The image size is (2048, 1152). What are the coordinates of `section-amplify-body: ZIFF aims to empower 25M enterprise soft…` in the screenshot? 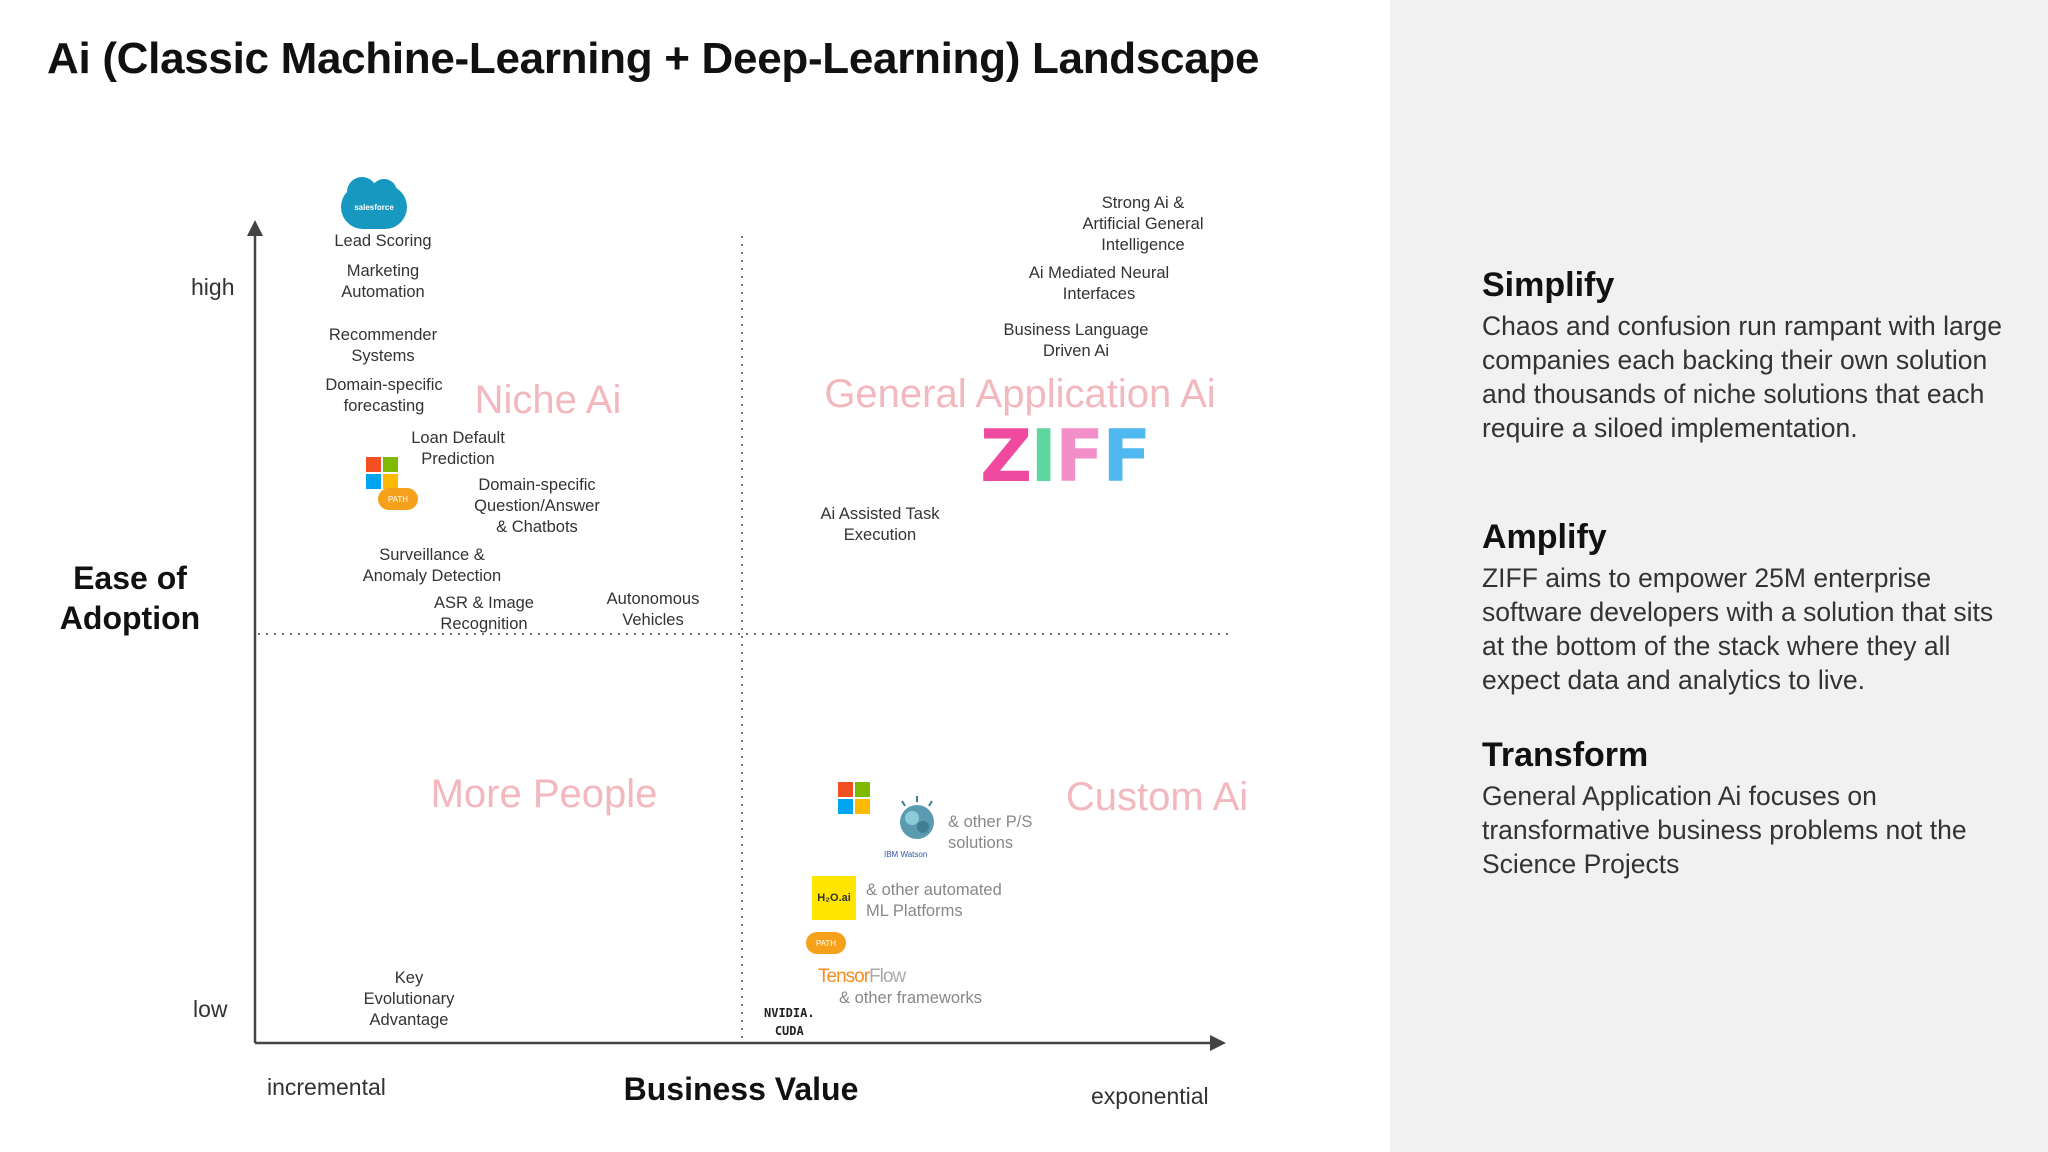 It's located at (1738, 629).